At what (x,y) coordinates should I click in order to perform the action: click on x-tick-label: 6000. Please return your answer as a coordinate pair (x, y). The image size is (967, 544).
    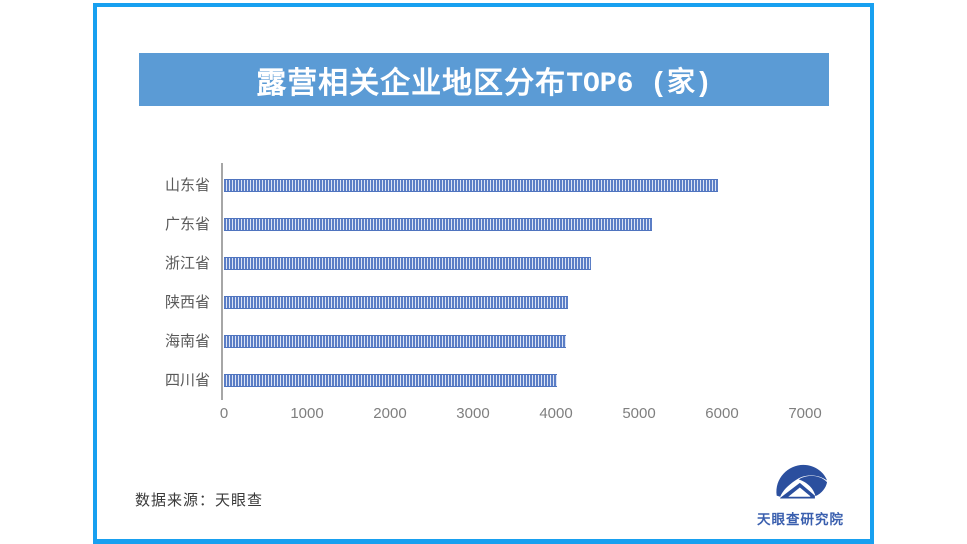
    Looking at the image, I should click on (722, 413).